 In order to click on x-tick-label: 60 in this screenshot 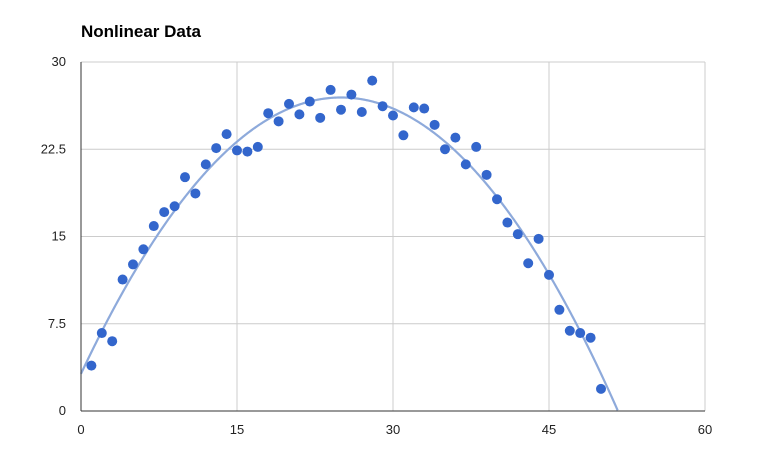, I will do `click(705, 429)`.